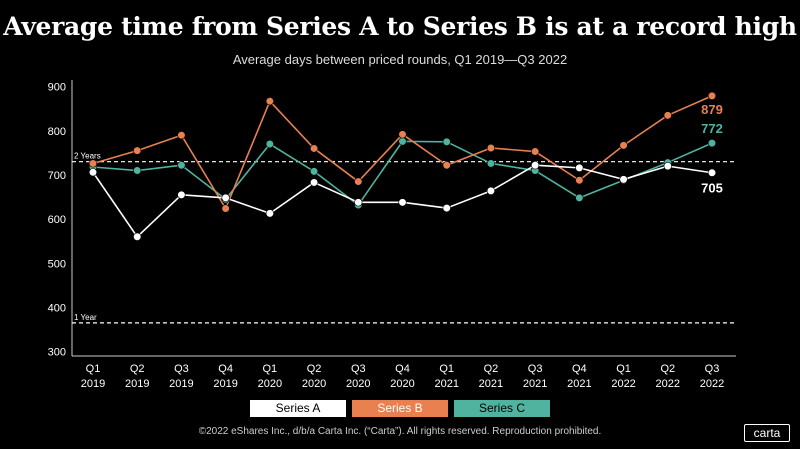 The height and width of the screenshot is (449, 800). I want to click on y-tick-label: 400, so click(57, 308).